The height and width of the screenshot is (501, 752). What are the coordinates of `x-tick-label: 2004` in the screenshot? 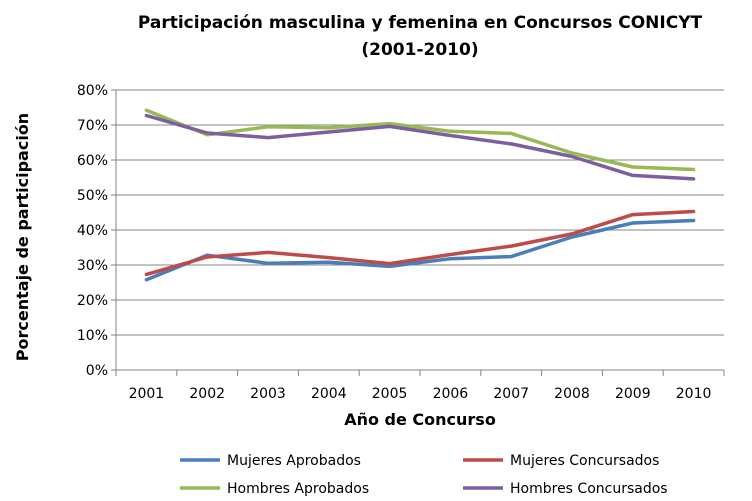 It's located at (329, 394).